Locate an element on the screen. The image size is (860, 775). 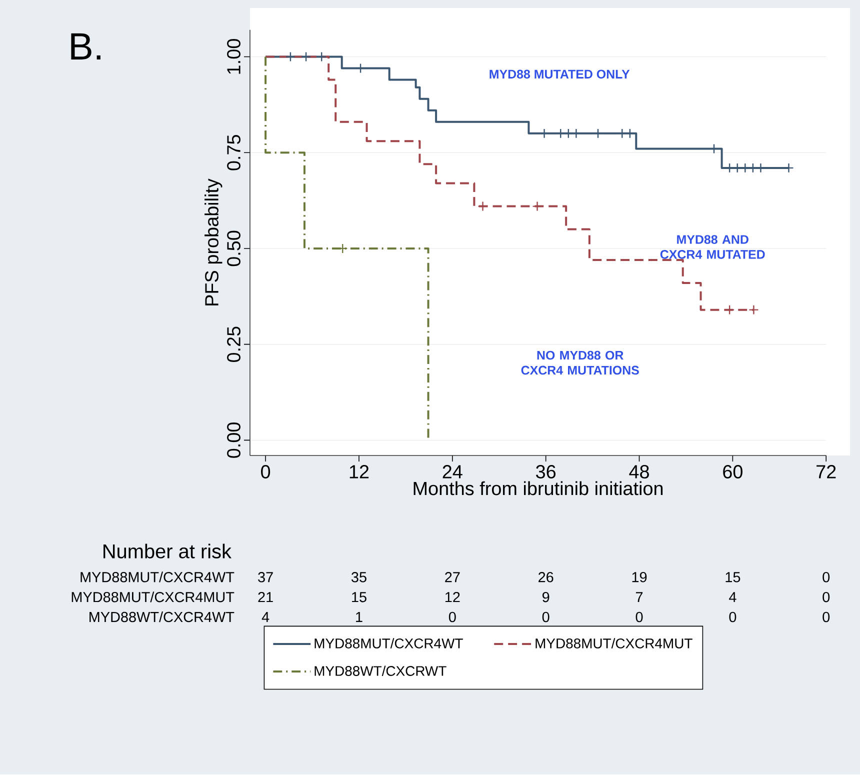
text: 21 is located at coordinates (265, 597).